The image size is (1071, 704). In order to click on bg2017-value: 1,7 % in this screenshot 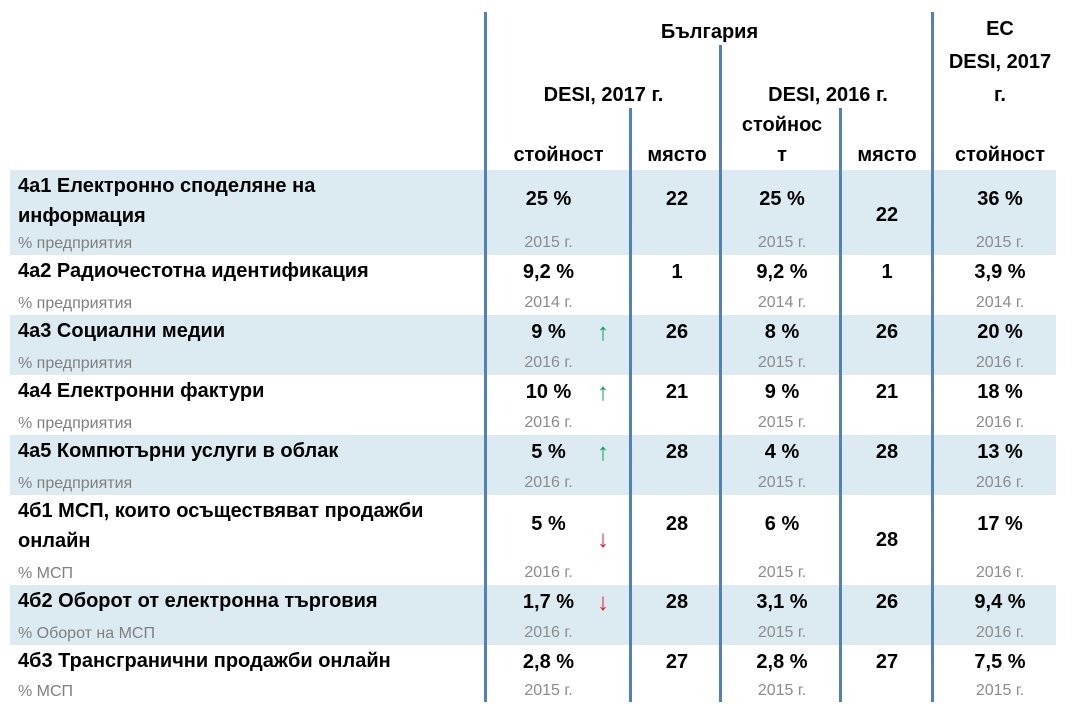, I will do `click(548, 602)`.